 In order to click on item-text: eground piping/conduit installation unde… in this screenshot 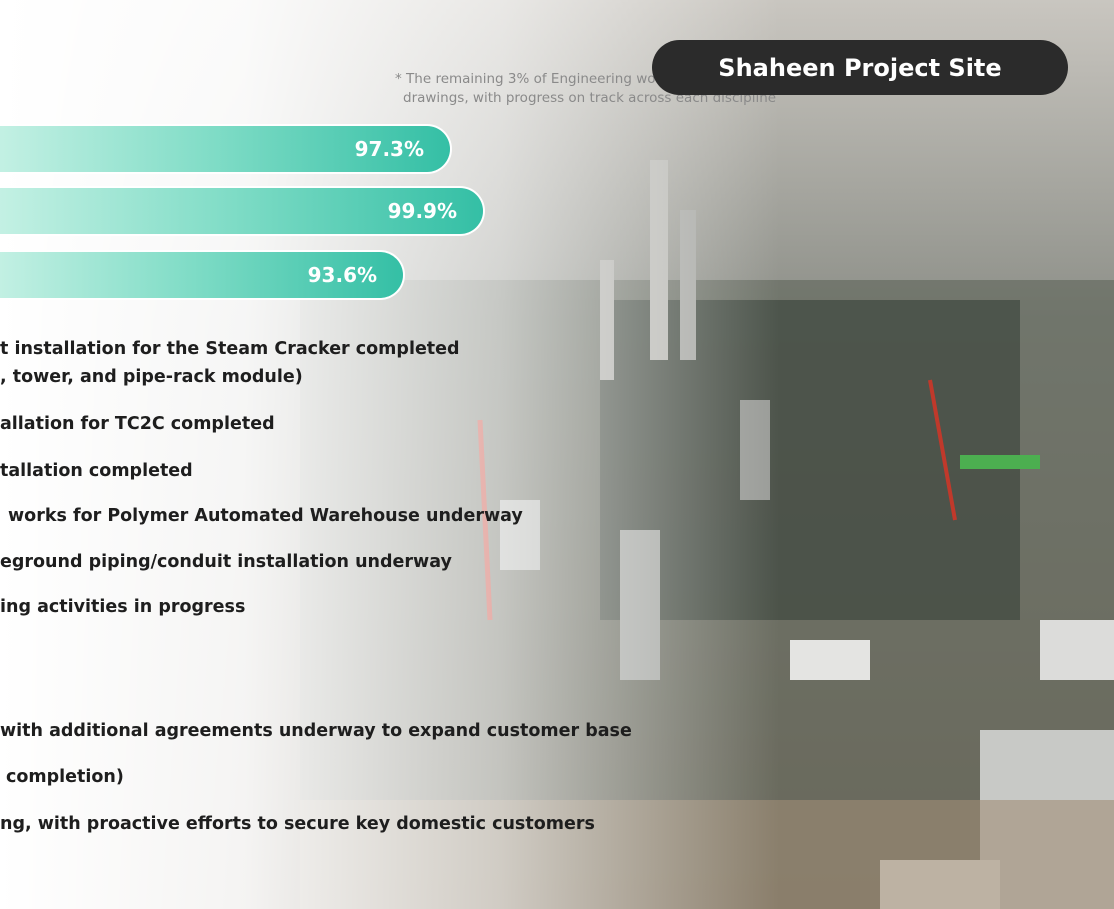, I will do `click(226, 562)`.